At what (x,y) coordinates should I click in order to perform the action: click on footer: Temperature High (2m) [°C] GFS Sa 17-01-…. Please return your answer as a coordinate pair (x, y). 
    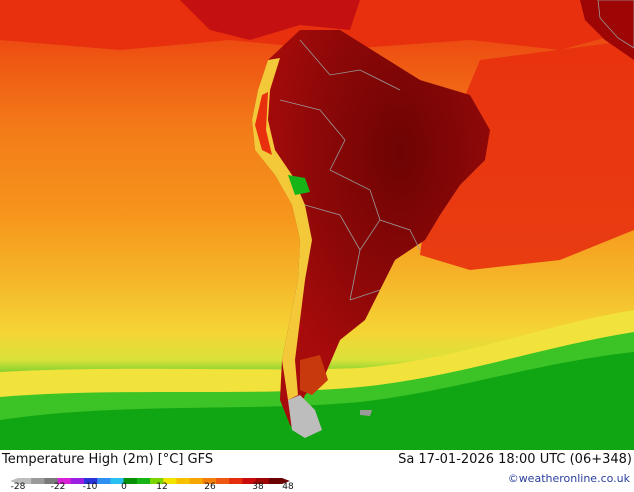
    Looking at the image, I should click on (317, 471).